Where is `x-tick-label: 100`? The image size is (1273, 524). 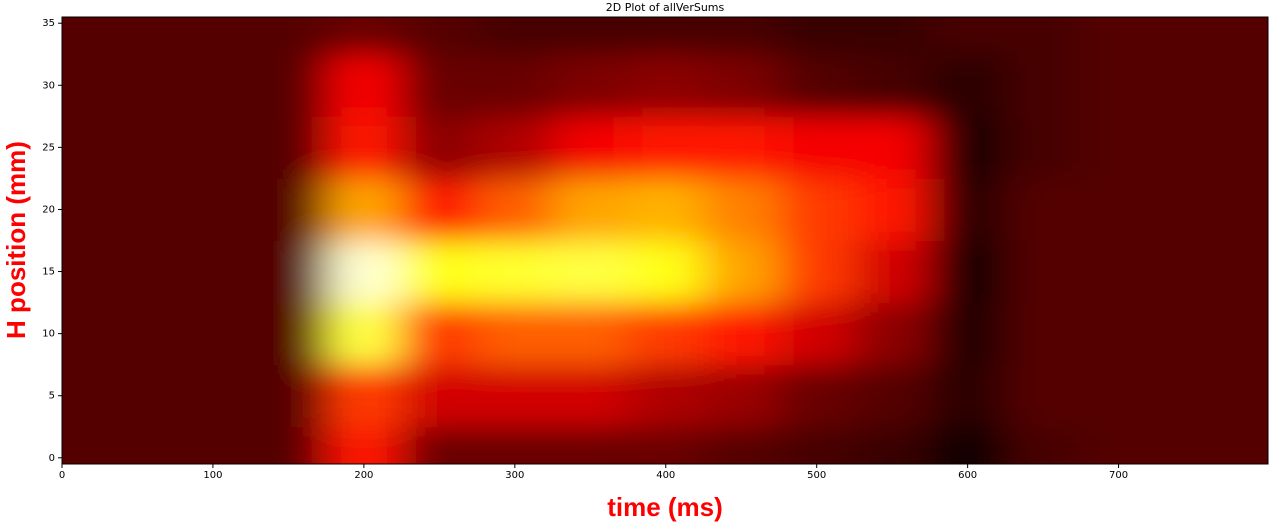
x-tick-label: 100 is located at coordinates (212, 475).